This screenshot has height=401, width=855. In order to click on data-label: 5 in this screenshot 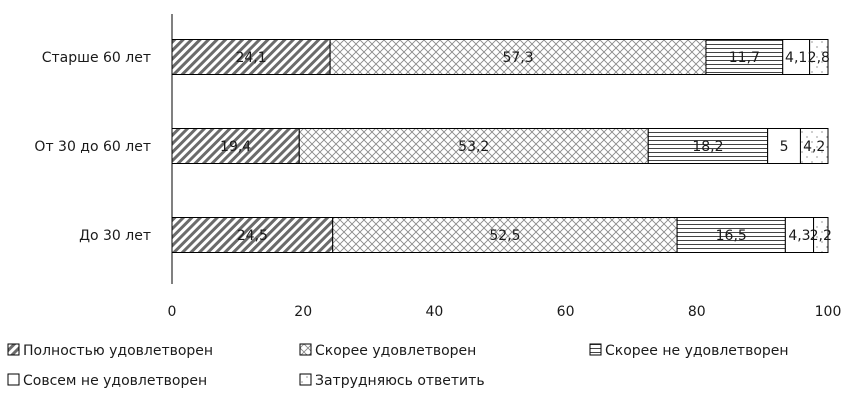, I will do `click(784, 147)`.